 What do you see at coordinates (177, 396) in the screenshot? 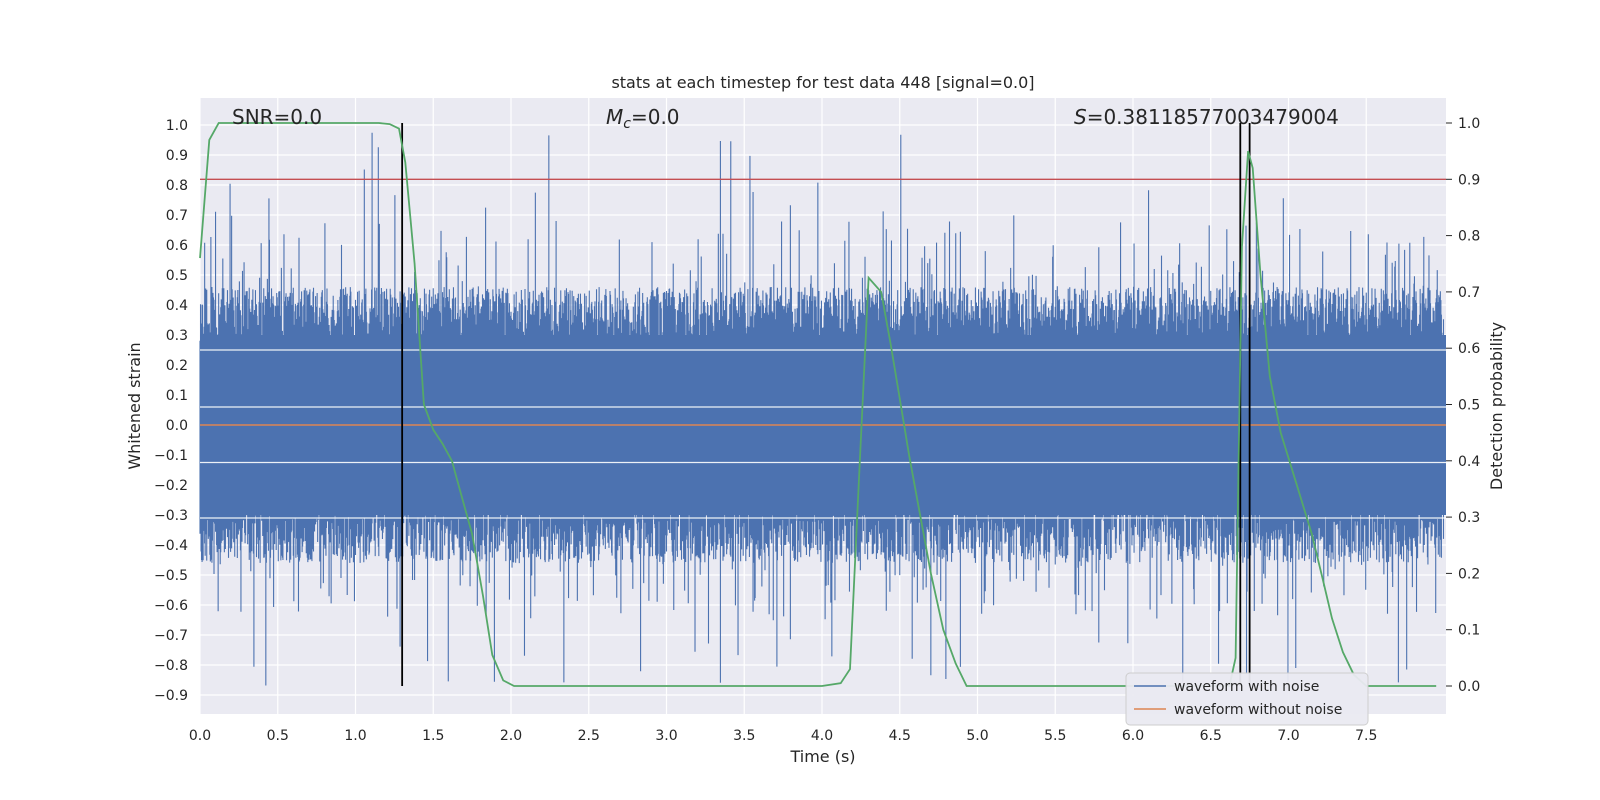
I see `left-y-tick-label: 0.1` at bounding box center [177, 396].